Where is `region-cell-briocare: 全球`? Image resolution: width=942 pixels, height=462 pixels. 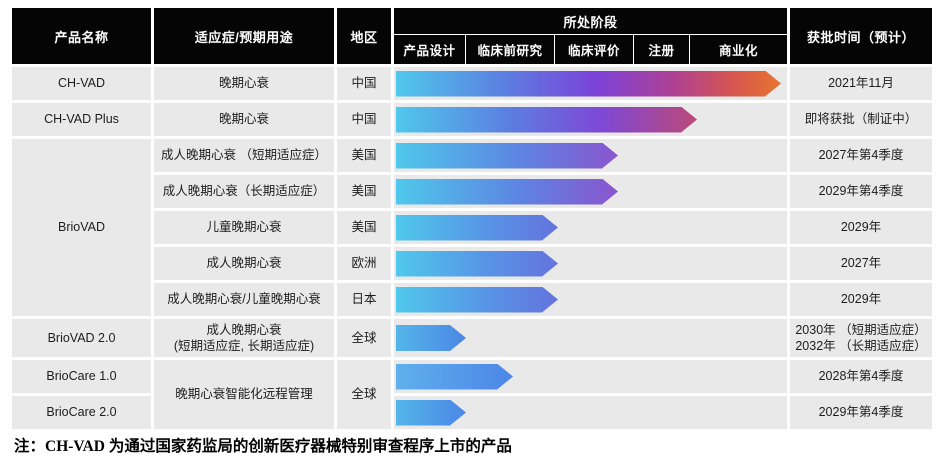 region-cell-briocare: 全球 is located at coordinates (364, 394).